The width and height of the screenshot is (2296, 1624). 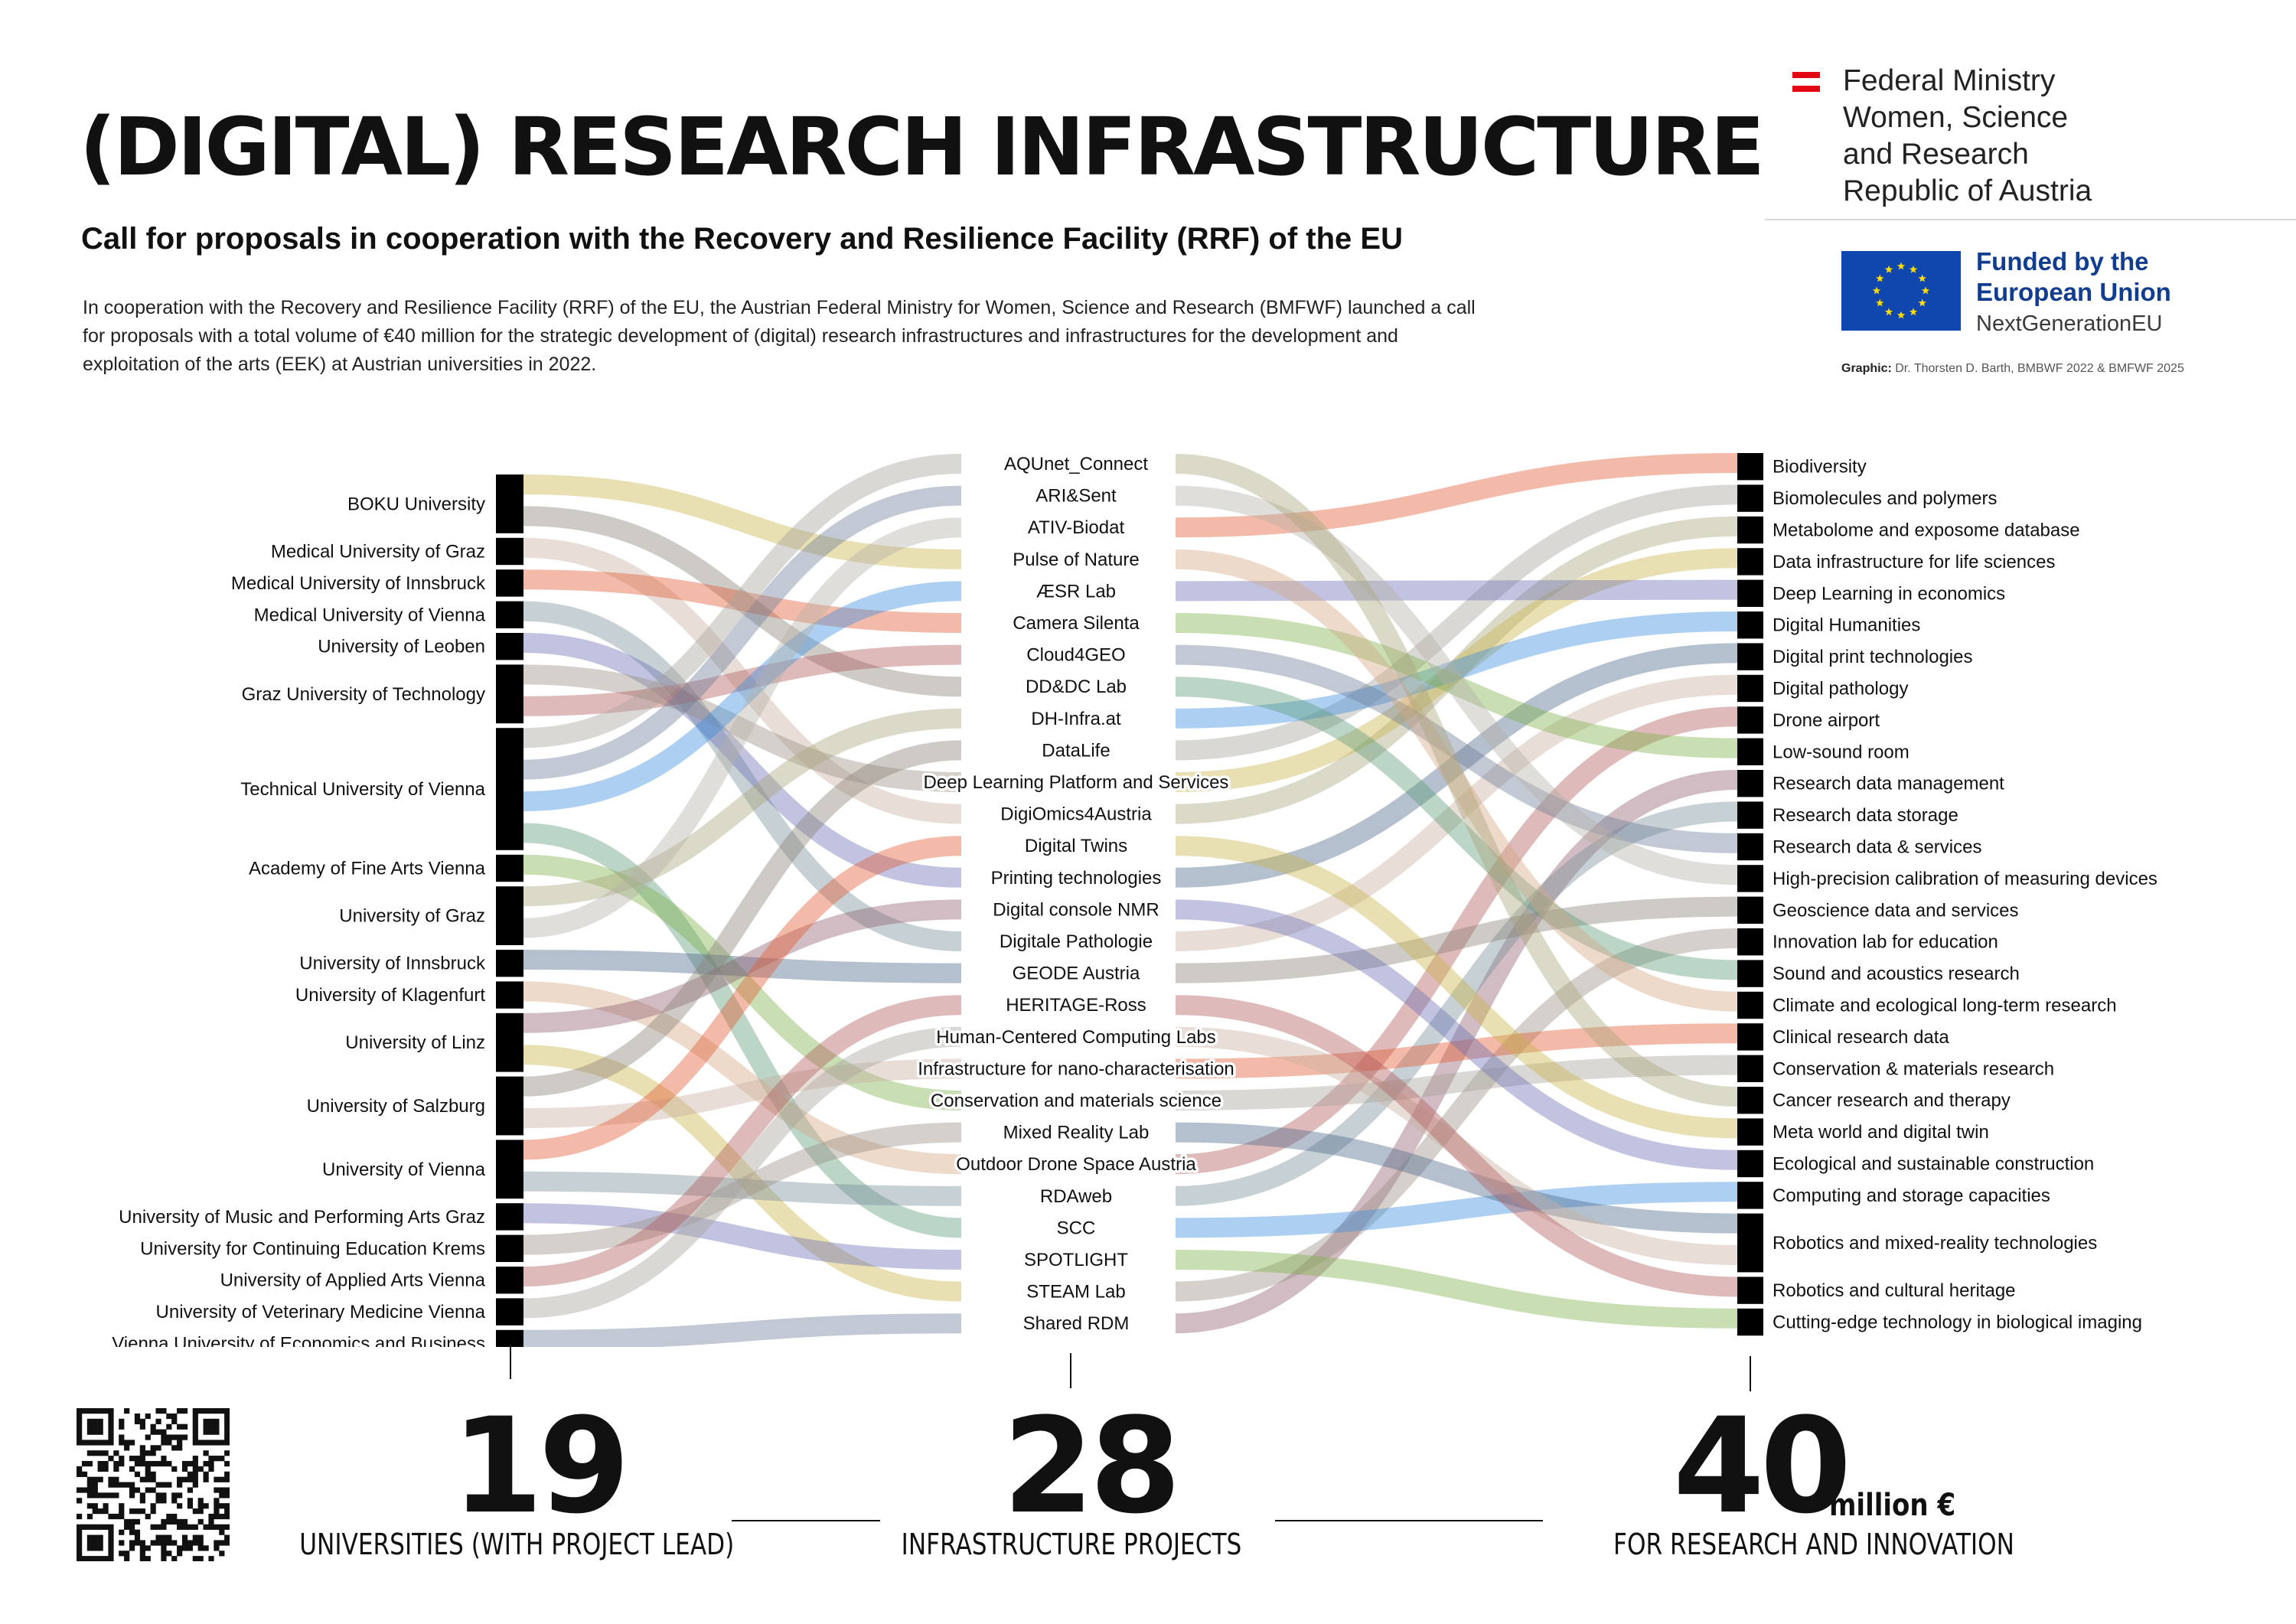 What do you see at coordinates (362, 790) in the screenshot?
I see `university-label: Technical University of Vienna` at bounding box center [362, 790].